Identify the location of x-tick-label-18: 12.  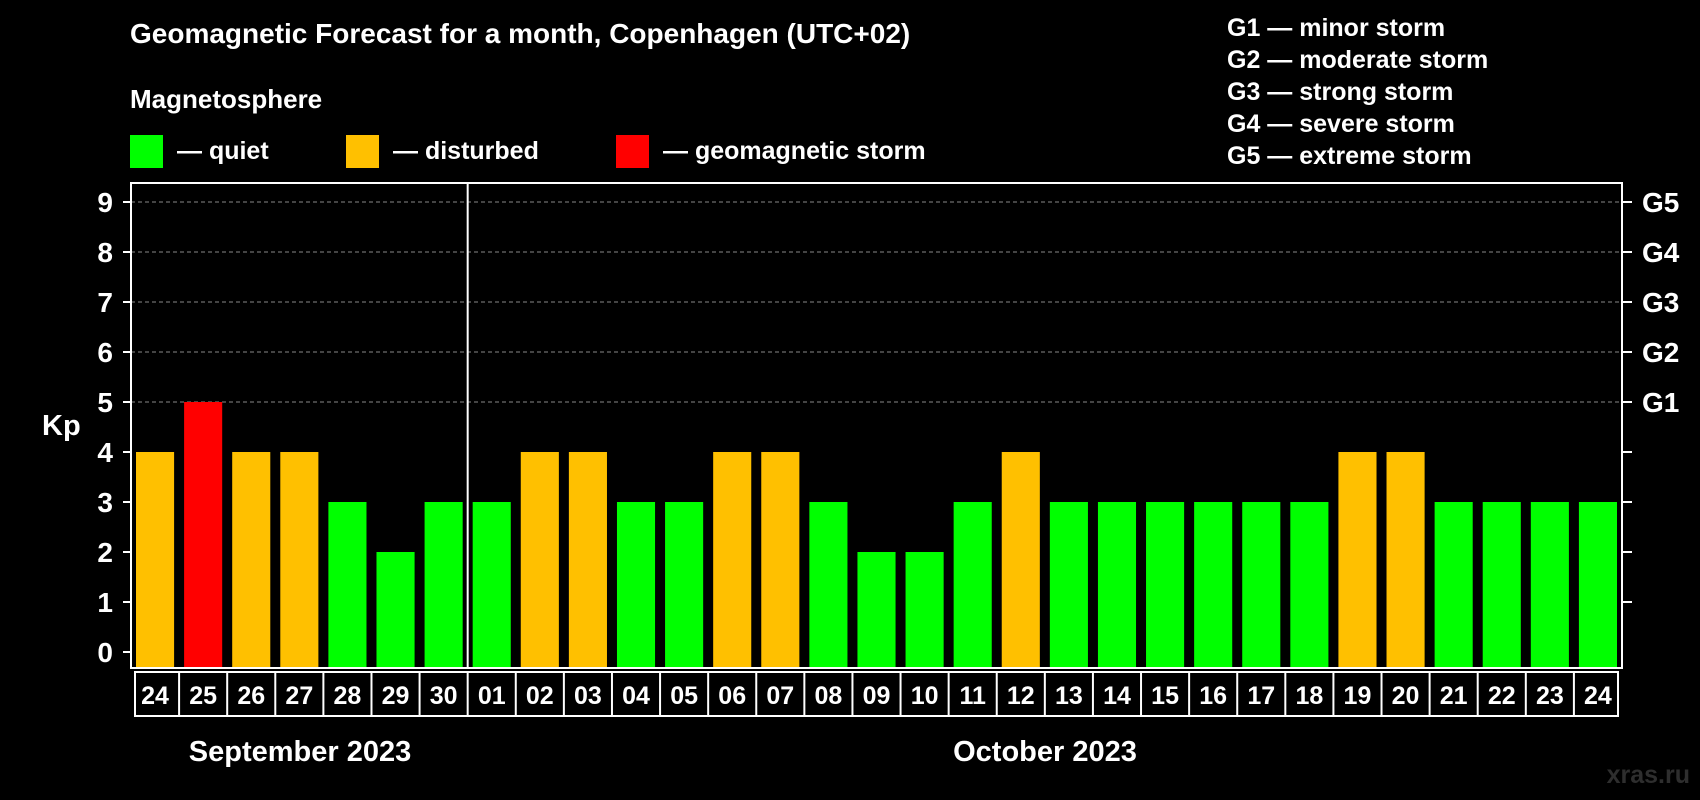
(1021, 696).